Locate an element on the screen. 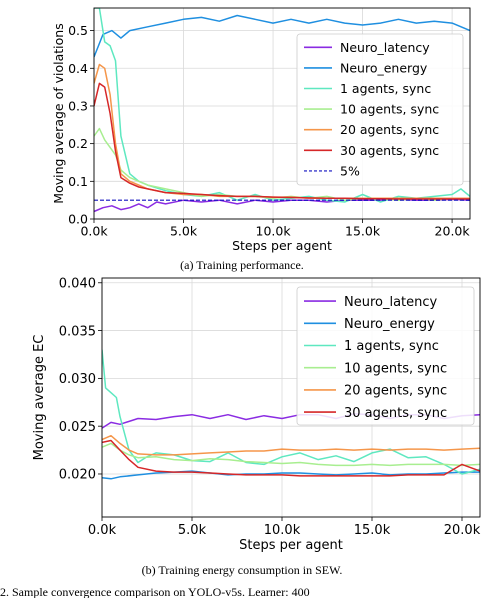 Image resolution: width=484 pixels, height=598 pixels. y-axis-label: Moving average EC is located at coordinates (39, 398).